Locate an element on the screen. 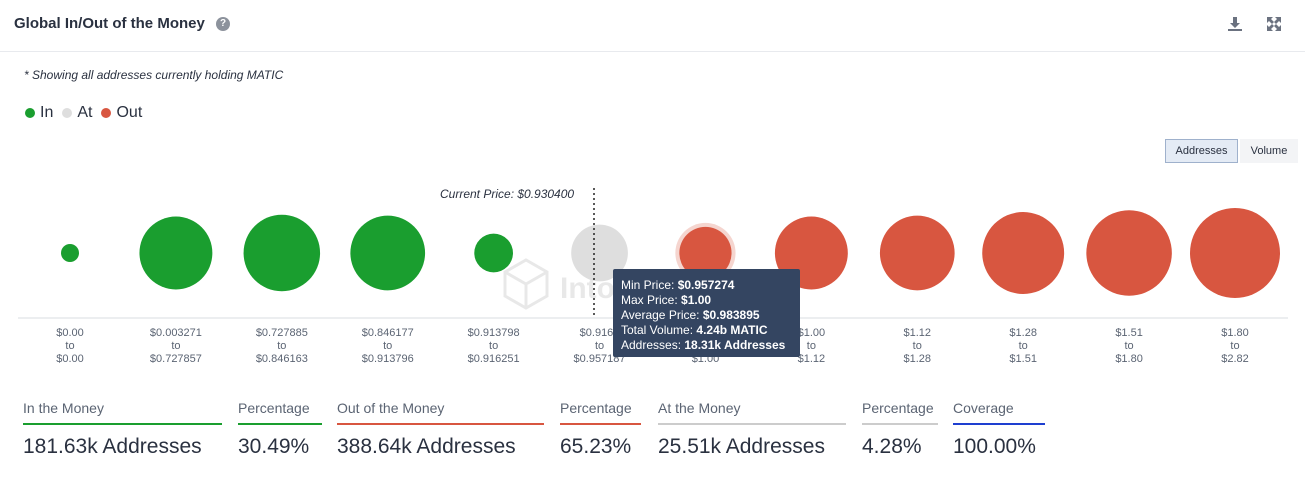 The image size is (1305, 480). tooltip-max-row: Max Price: $1.00 is located at coordinates (710, 300).